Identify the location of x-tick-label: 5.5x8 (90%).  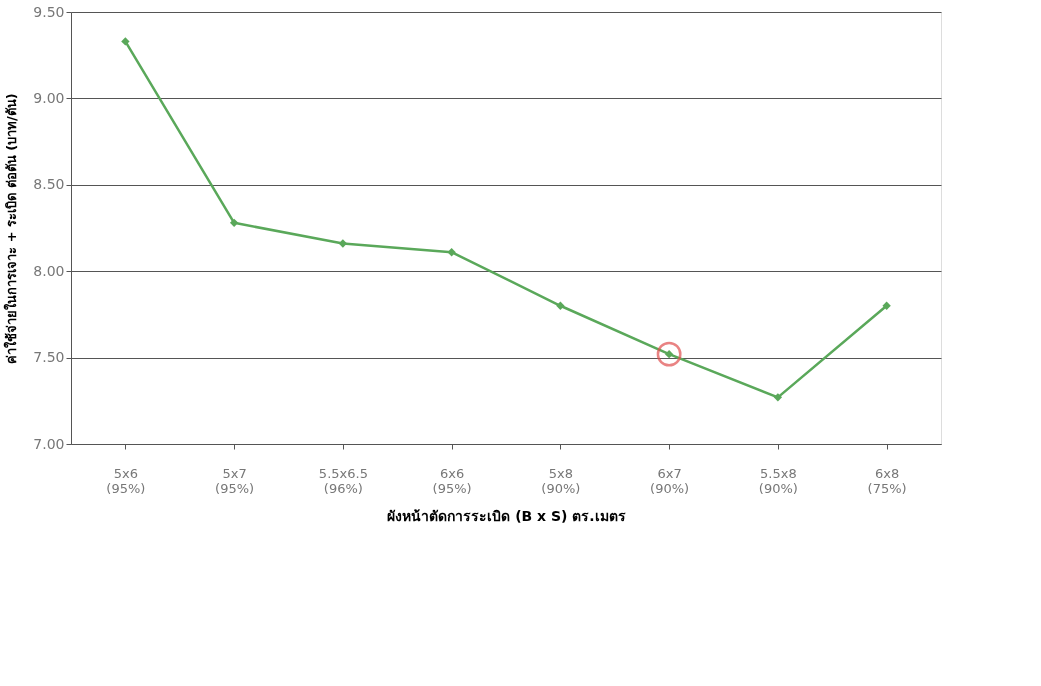
(778, 480).